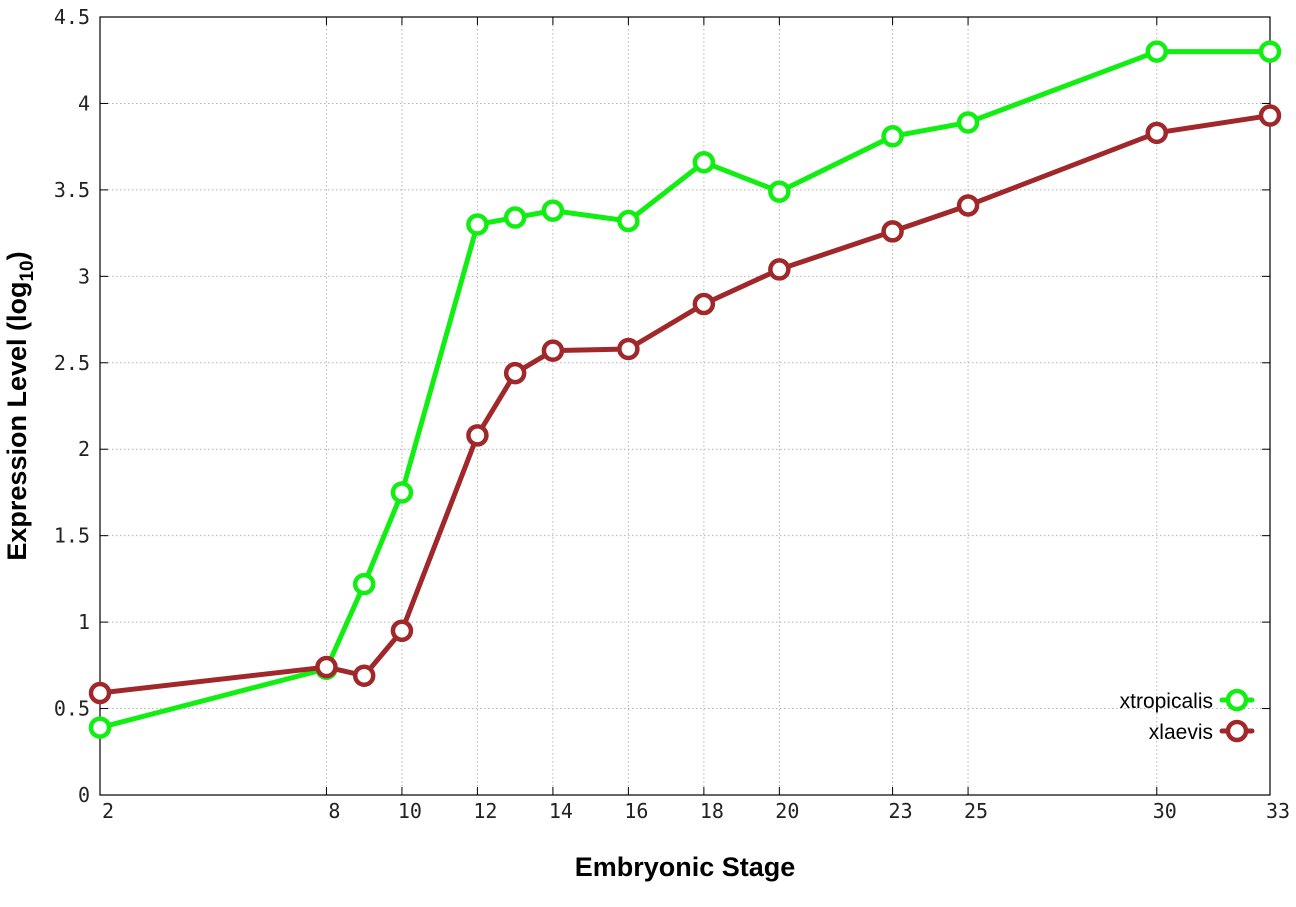  What do you see at coordinates (901, 811) in the screenshot?
I see `x-tick-label: 23` at bounding box center [901, 811].